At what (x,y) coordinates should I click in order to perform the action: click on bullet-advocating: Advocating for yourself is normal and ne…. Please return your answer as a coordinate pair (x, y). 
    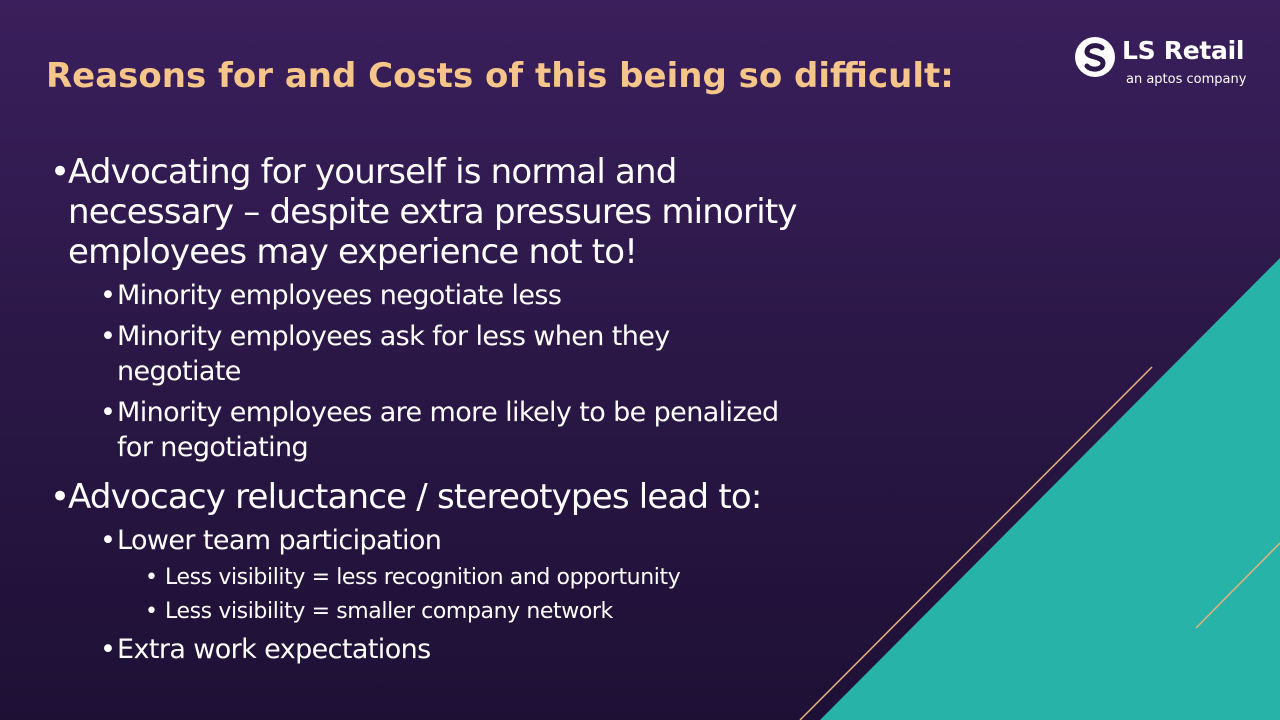
    Looking at the image, I should click on (445, 212).